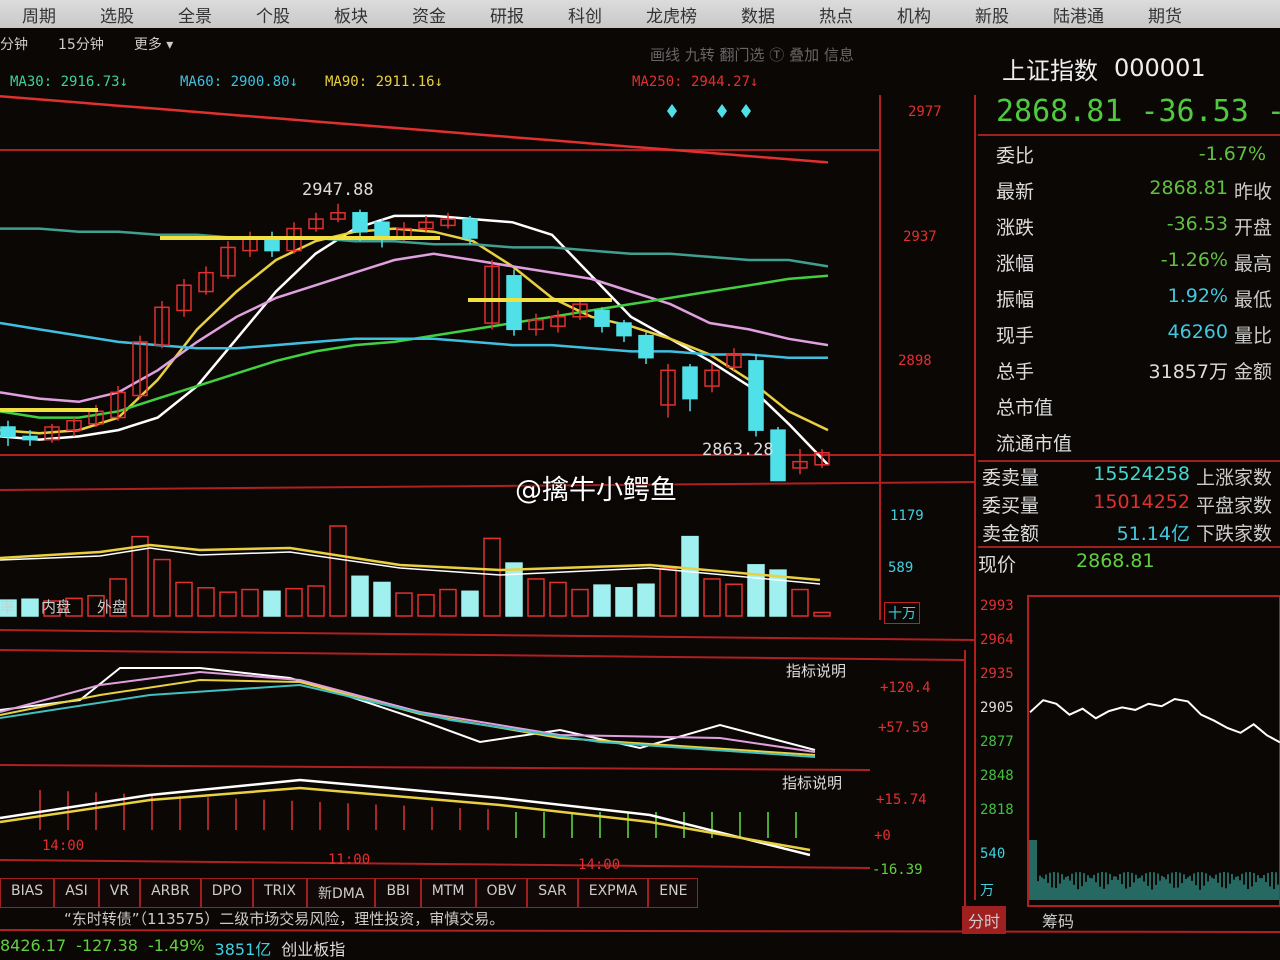 The image size is (1280, 960). I want to click on indicator-tab: VR, so click(119, 893).